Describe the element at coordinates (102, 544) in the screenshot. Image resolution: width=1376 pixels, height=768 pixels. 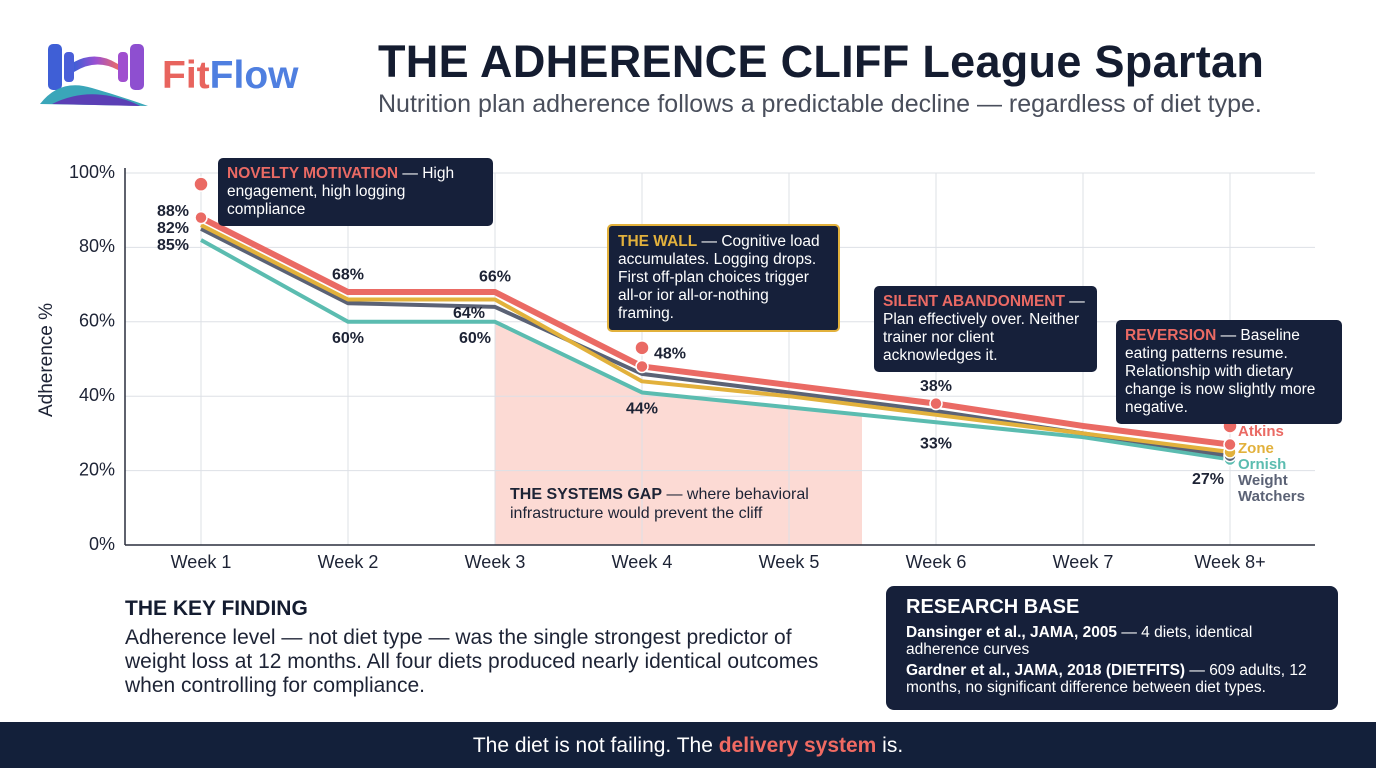
I see `y-tick-label: 0%` at that location.